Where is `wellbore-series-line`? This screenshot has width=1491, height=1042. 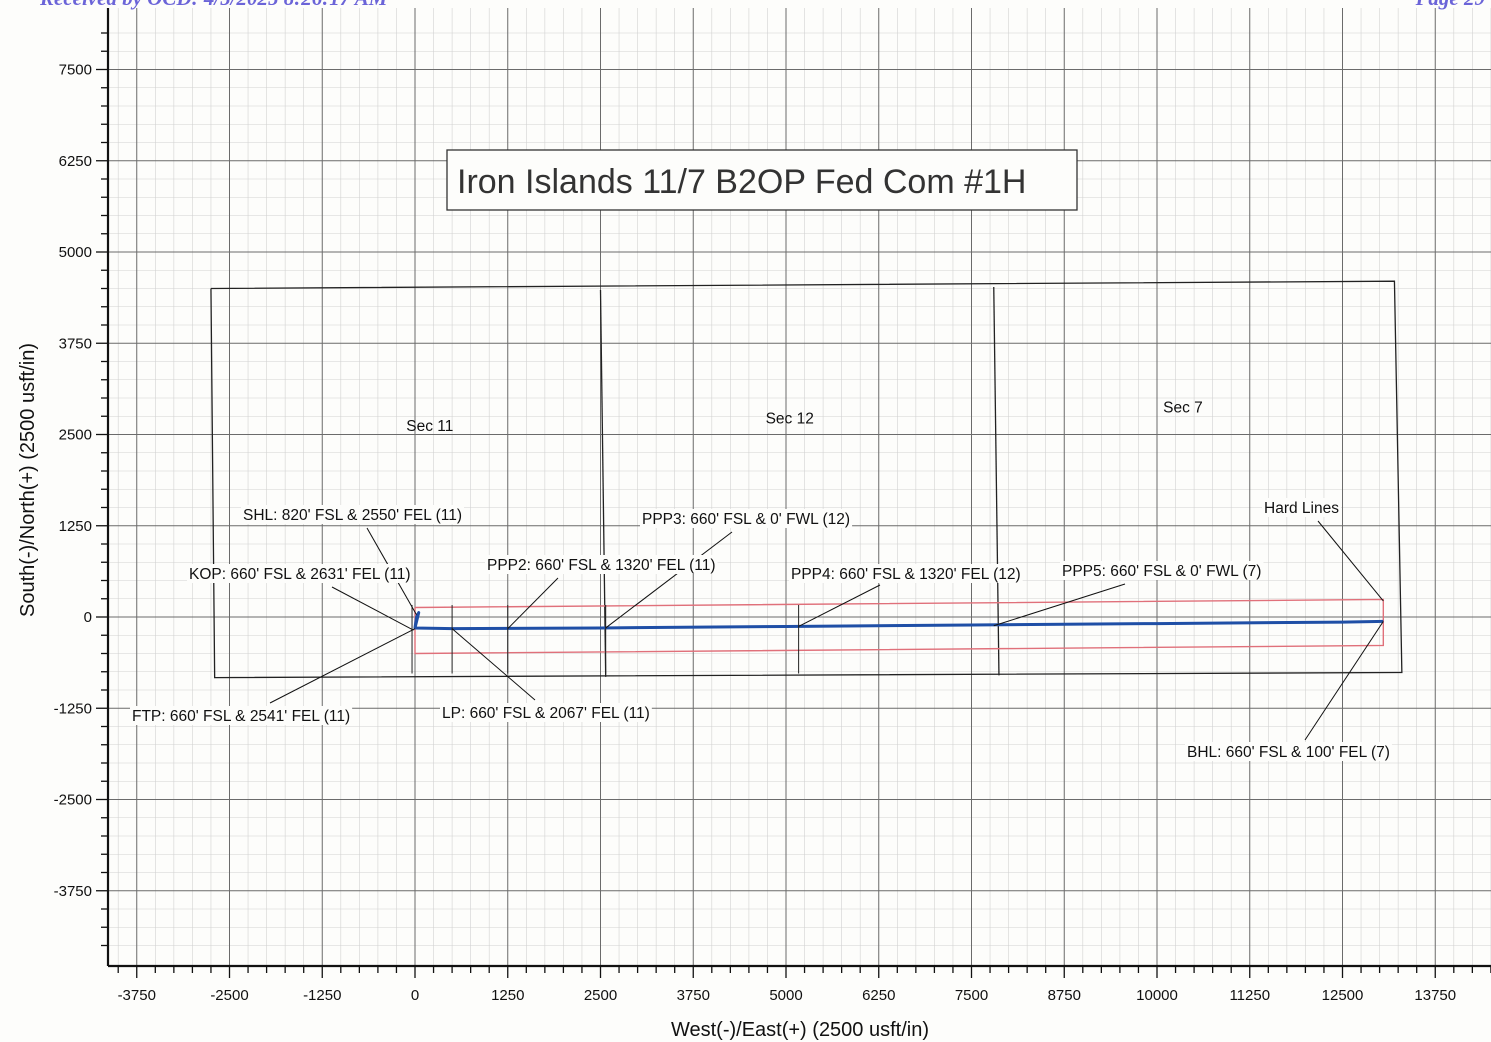
wellbore-series-line is located at coordinates (898, 621).